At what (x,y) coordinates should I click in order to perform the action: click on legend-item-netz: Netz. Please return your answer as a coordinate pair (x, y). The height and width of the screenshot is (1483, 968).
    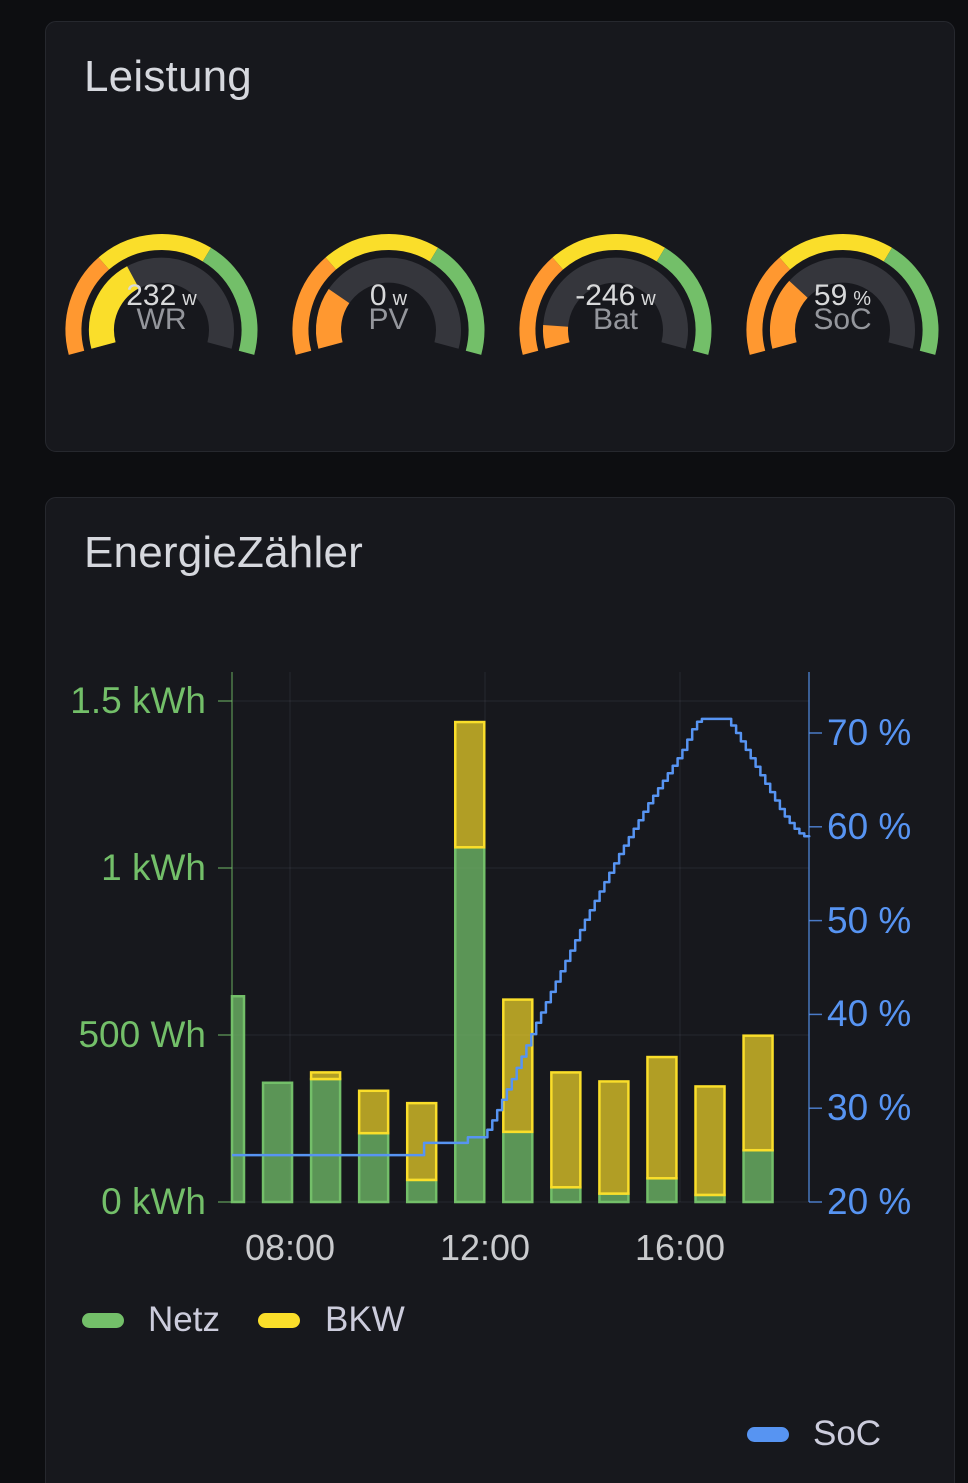
    Looking at the image, I should click on (184, 1319).